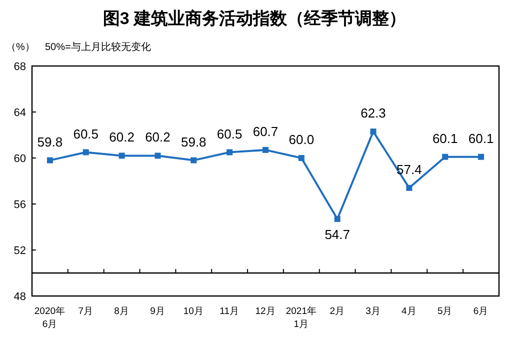  Describe the element at coordinates (265, 311) in the screenshot. I see `x-tick-label: 12月` at that location.